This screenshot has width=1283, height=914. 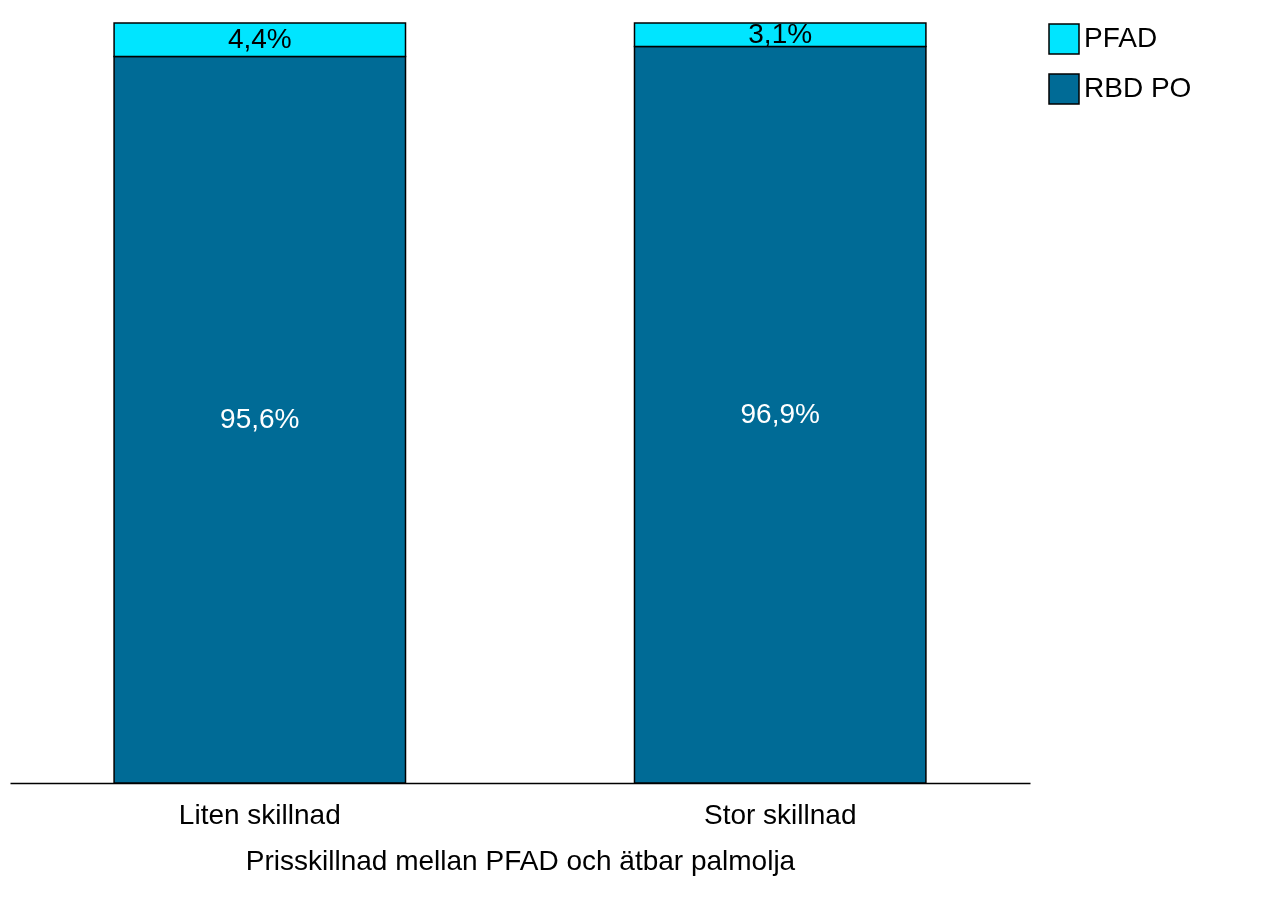 I want to click on legend-label: RBD PO, so click(x=1138, y=87).